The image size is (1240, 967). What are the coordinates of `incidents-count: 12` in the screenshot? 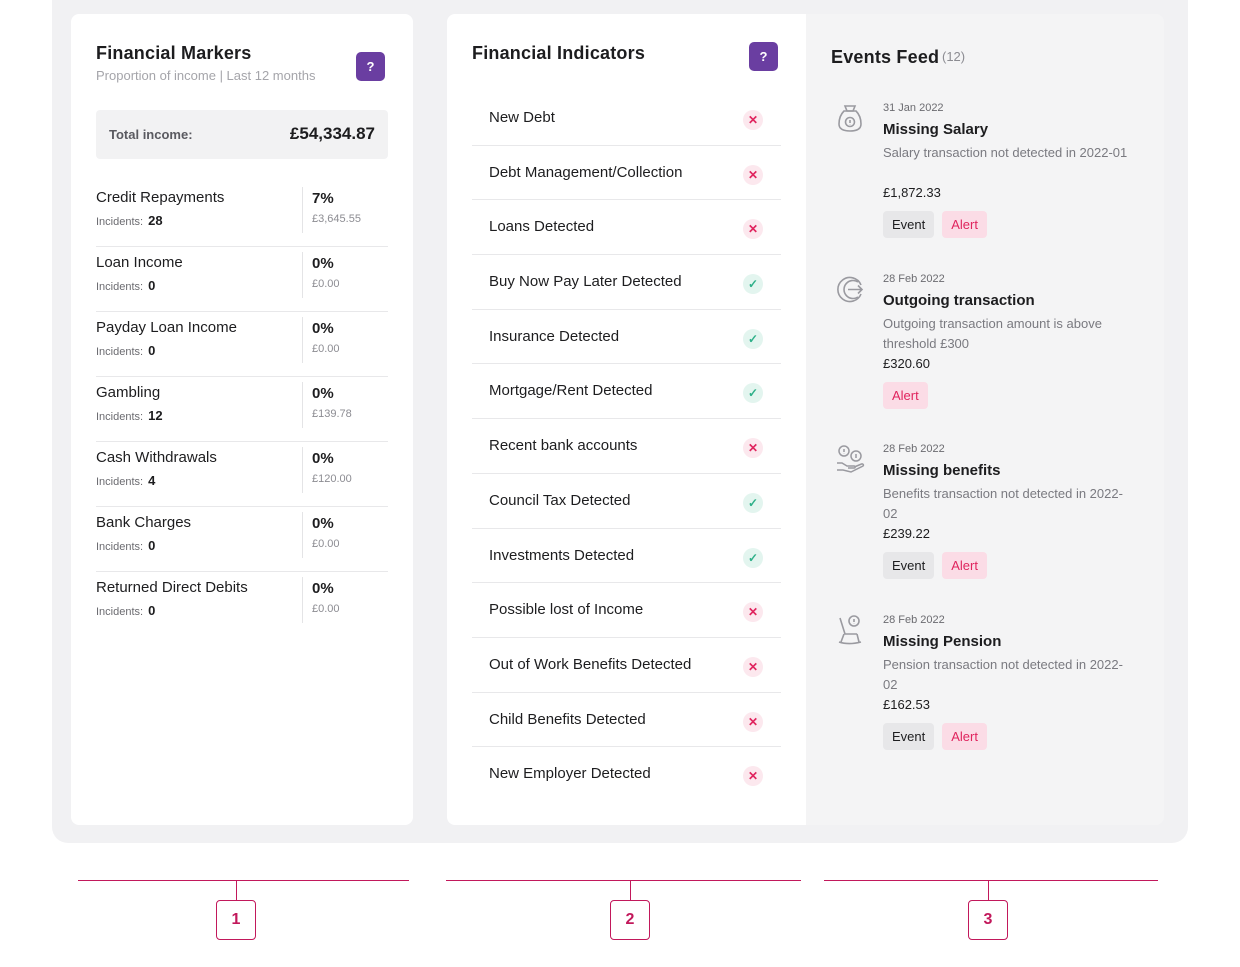 It's located at (155, 415).